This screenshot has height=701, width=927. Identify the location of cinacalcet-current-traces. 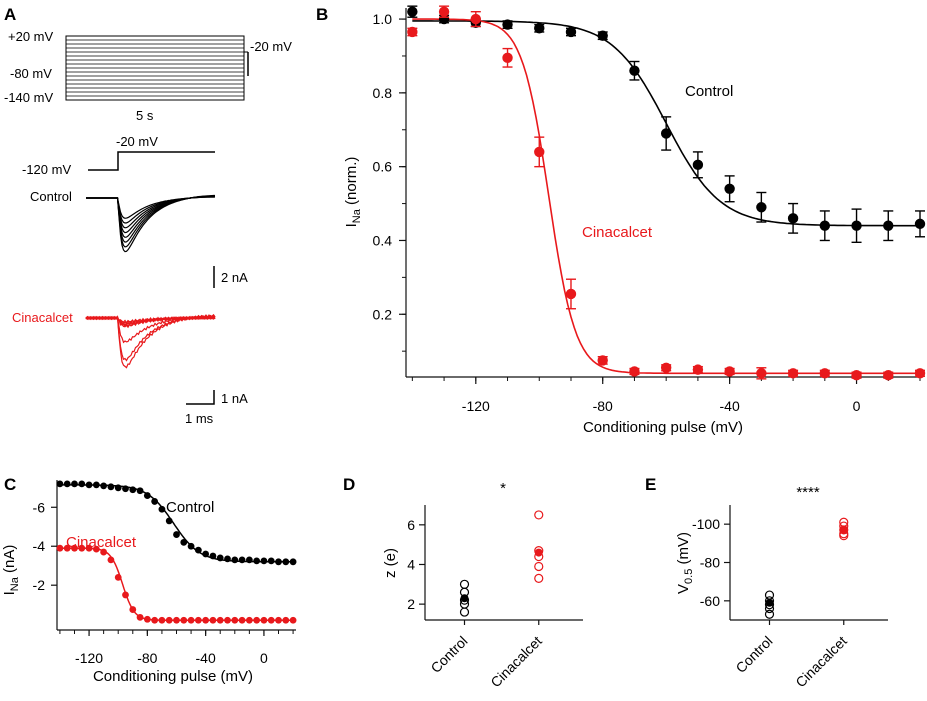
(150, 341).